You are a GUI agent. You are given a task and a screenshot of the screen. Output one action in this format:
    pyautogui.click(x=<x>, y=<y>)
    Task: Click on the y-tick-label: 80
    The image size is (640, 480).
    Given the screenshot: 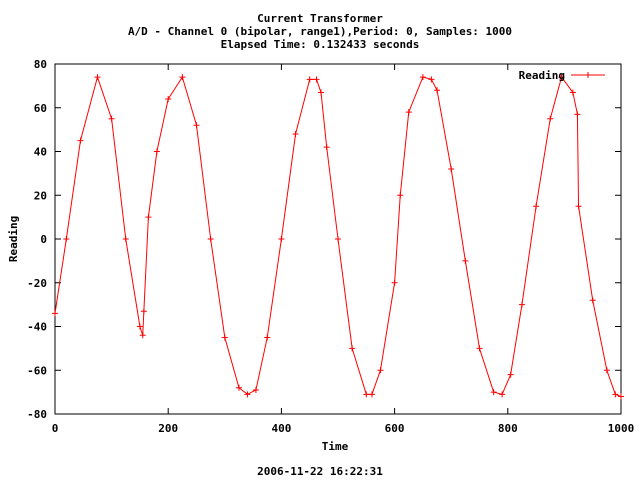 What is the action you would take?
    pyautogui.click(x=40, y=64)
    